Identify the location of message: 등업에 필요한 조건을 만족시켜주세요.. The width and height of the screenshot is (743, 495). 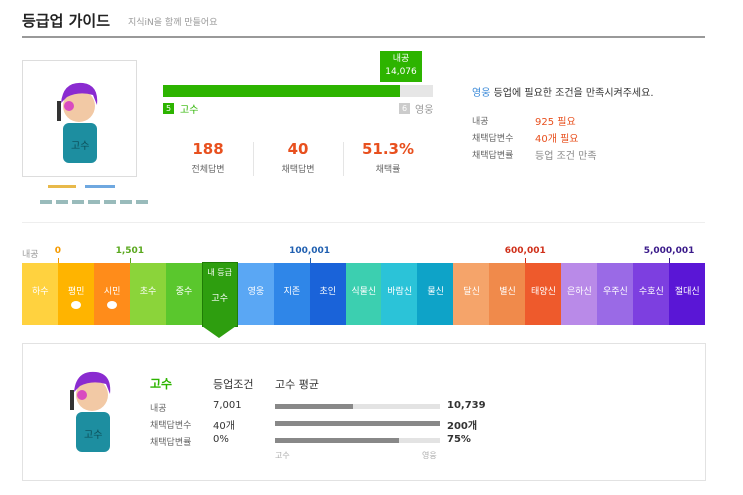
(573, 93).